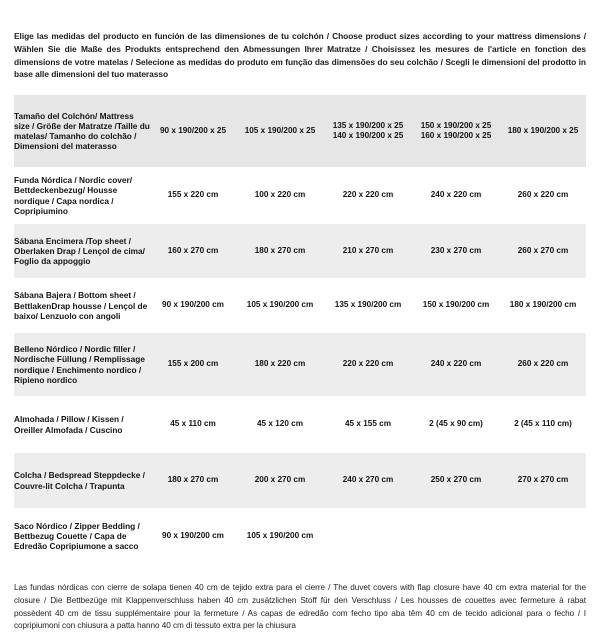 The width and height of the screenshot is (600, 633). I want to click on row-value: 180 x 190/200 cm, so click(543, 306).